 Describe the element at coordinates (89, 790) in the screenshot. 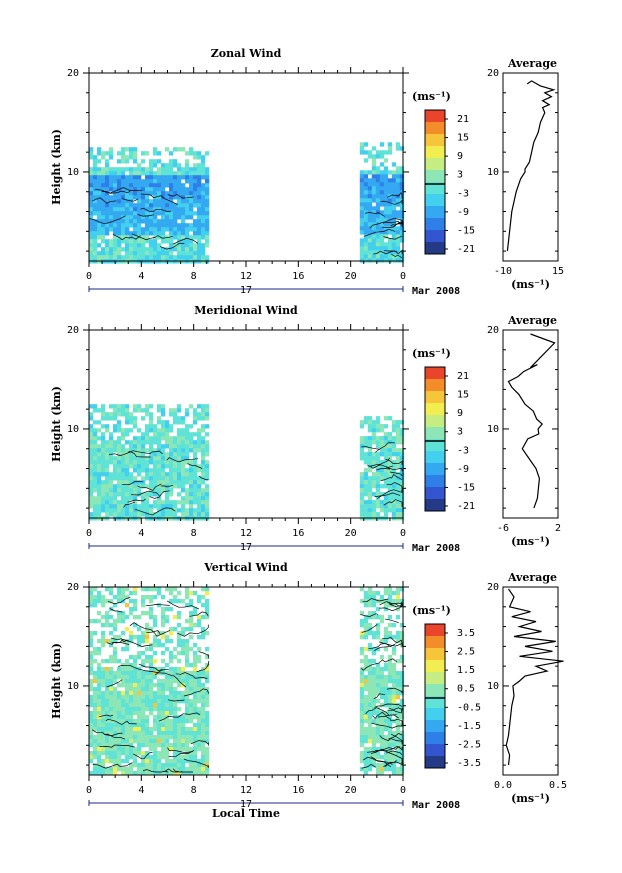

I see `x-tick-label: 0` at that location.